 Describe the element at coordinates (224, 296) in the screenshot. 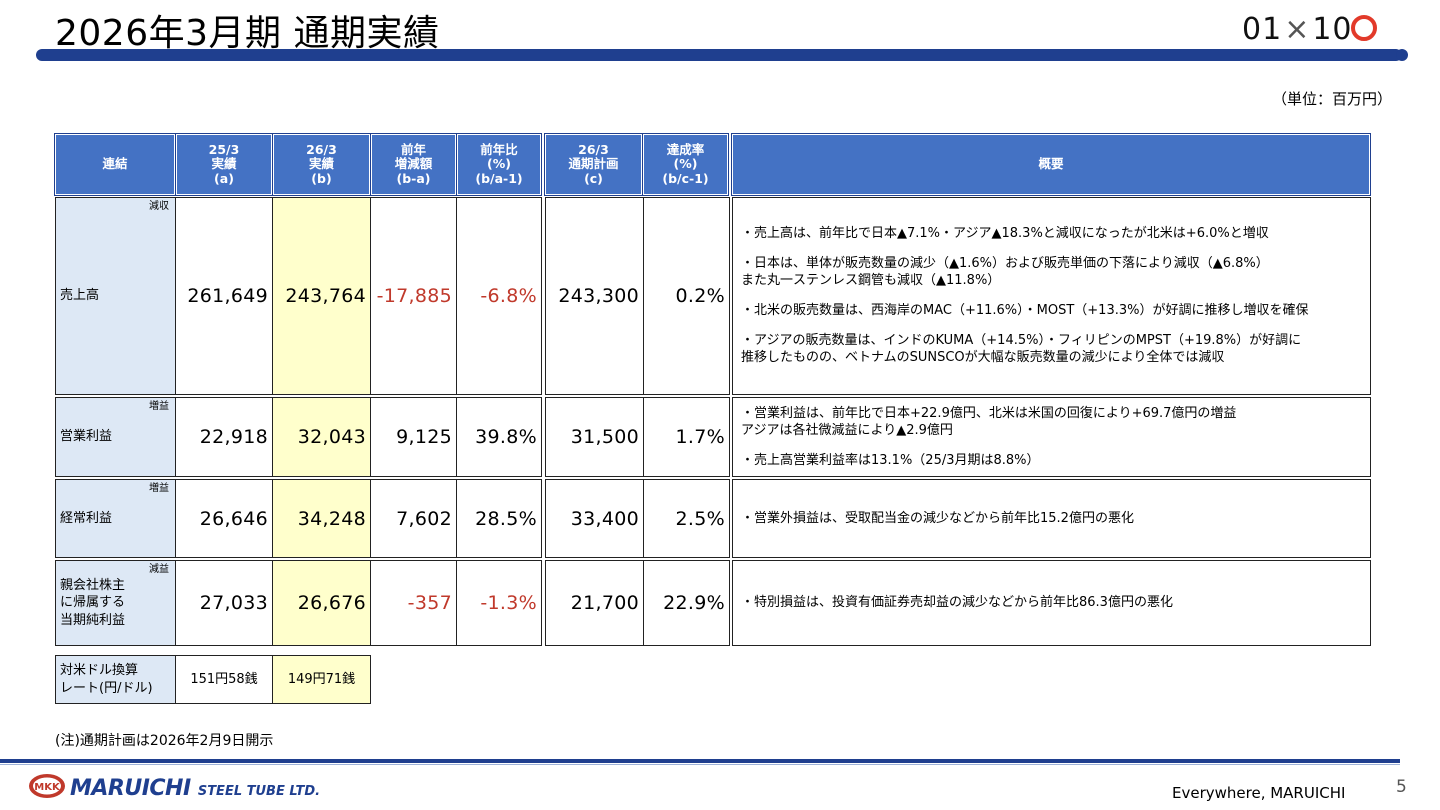

I see `cell-sales-a: 261,649` at that location.